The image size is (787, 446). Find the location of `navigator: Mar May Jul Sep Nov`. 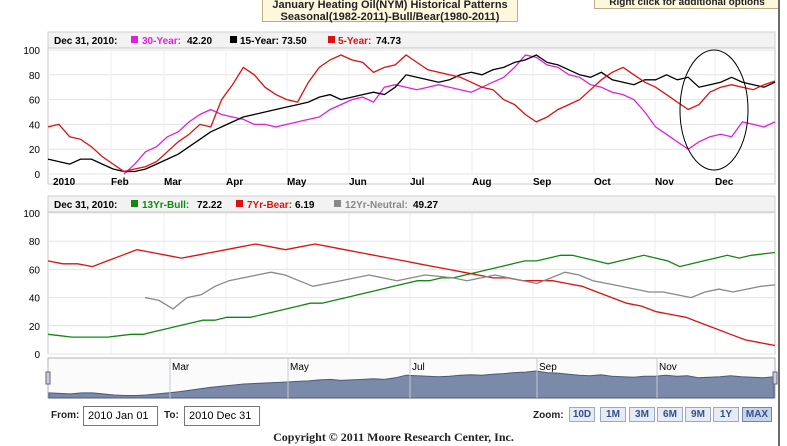

navigator: Mar May Jul Sep Nov is located at coordinates (411, 378).